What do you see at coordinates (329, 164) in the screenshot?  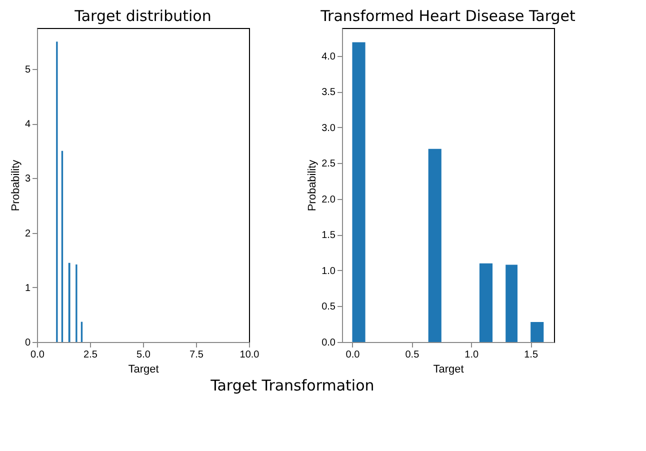 I see `y-tick-label: 2.5` at bounding box center [329, 164].